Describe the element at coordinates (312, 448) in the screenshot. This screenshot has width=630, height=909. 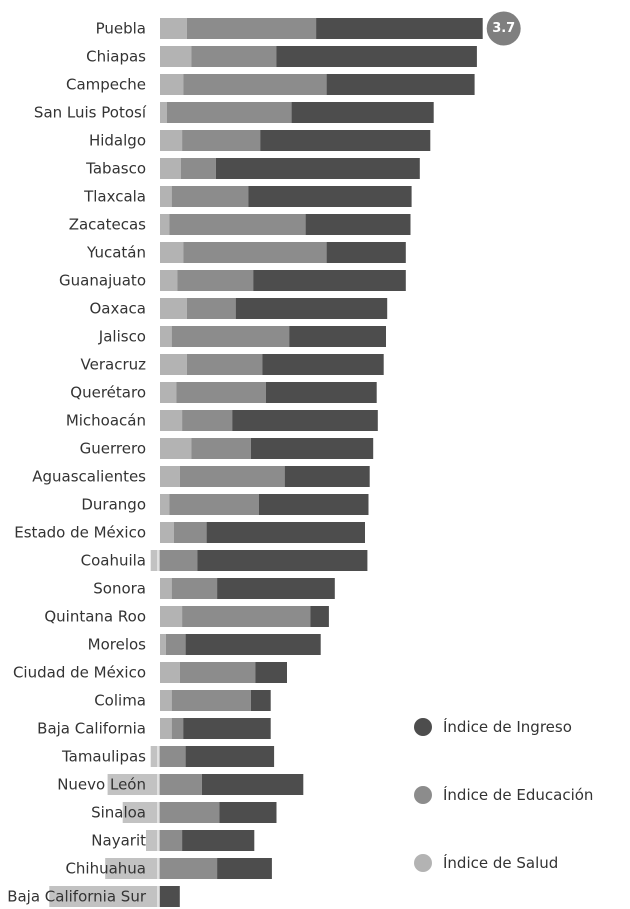
I see `bar-guerrero-indice-de-ingreso` at that location.